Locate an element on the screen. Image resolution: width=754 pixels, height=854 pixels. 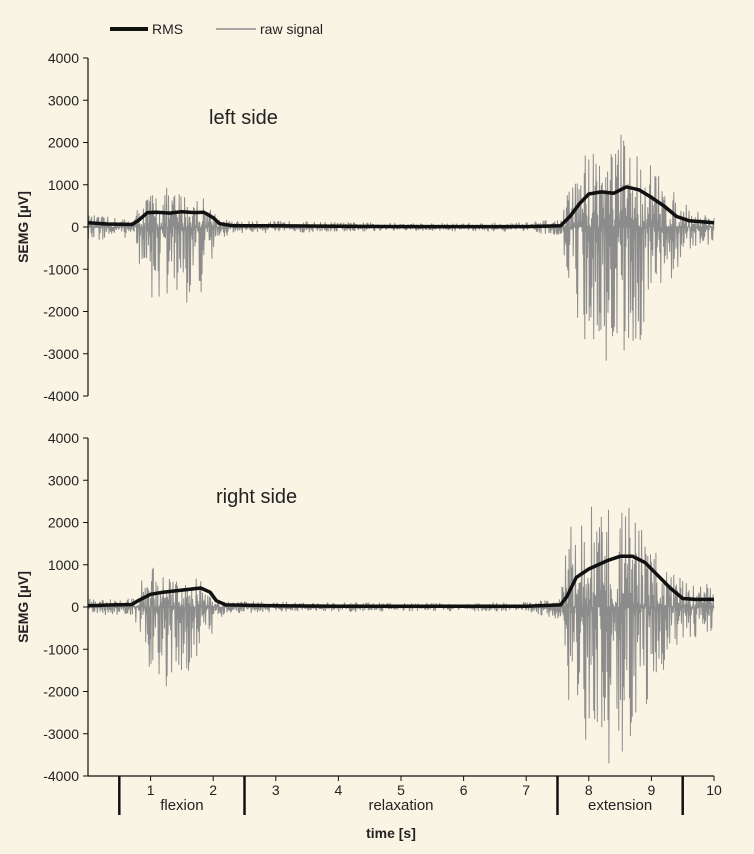
y-ticks-left: 4000 3000 2000 1000 0 -1000 -2000 -3000 -4000 is located at coordinates (65, 227).